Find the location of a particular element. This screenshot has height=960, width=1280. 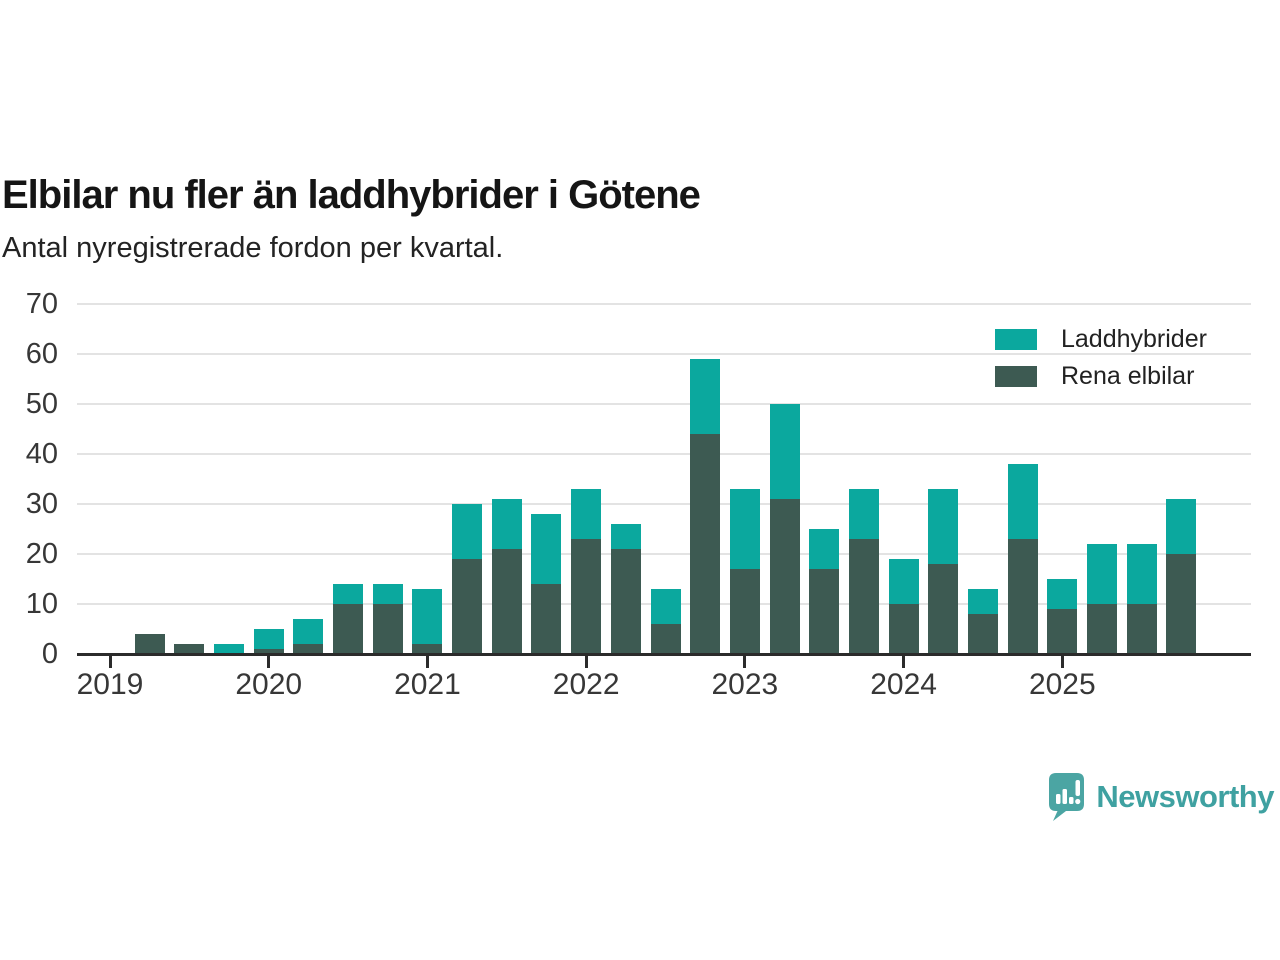

x-tick-label-2024: 2024 is located at coordinates (903, 684).